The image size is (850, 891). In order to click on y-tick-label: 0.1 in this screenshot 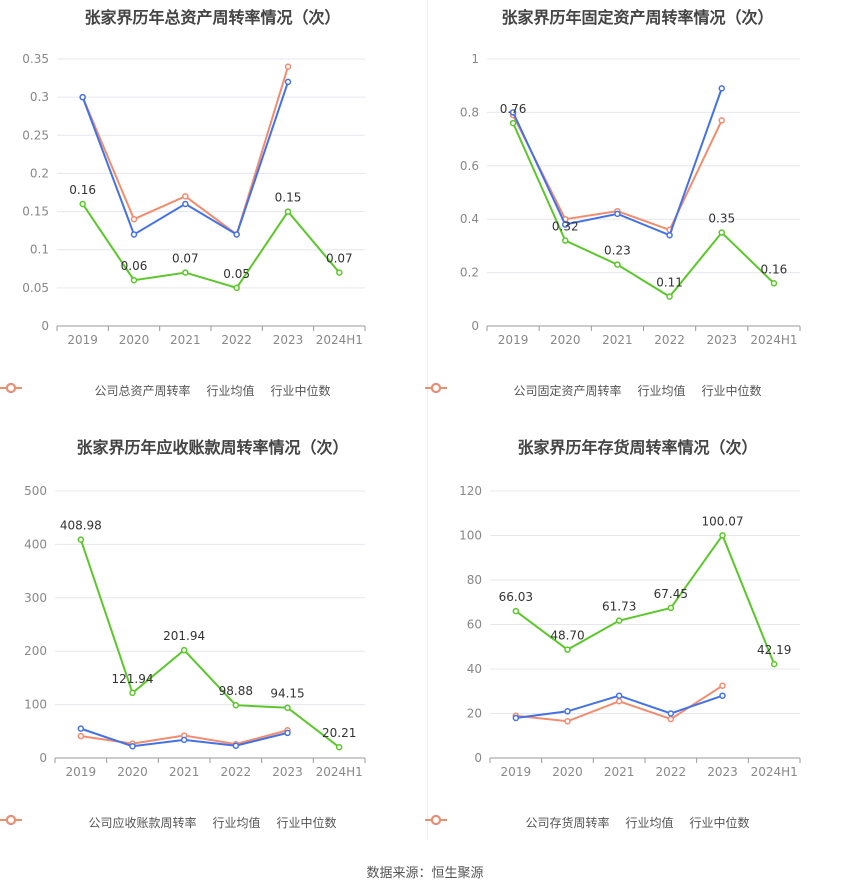, I will do `click(39, 250)`.